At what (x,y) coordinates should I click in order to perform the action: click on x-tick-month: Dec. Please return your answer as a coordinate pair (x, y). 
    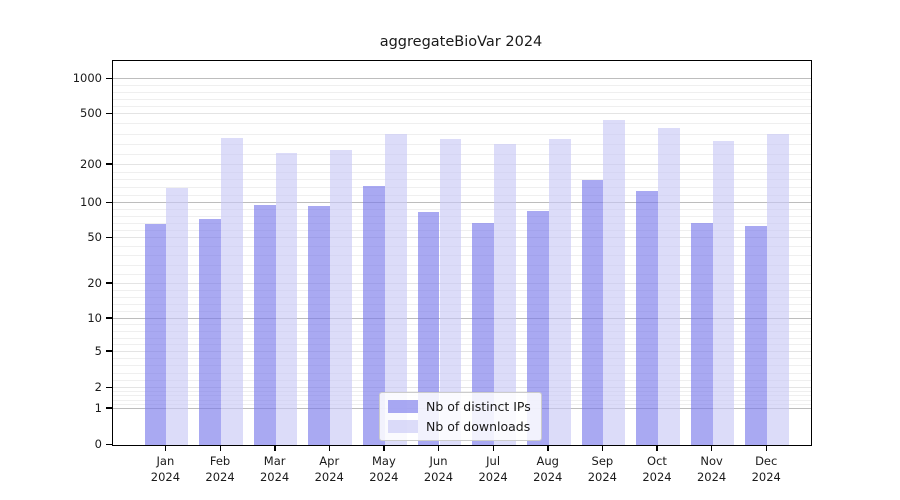
    Looking at the image, I should click on (766, 461).